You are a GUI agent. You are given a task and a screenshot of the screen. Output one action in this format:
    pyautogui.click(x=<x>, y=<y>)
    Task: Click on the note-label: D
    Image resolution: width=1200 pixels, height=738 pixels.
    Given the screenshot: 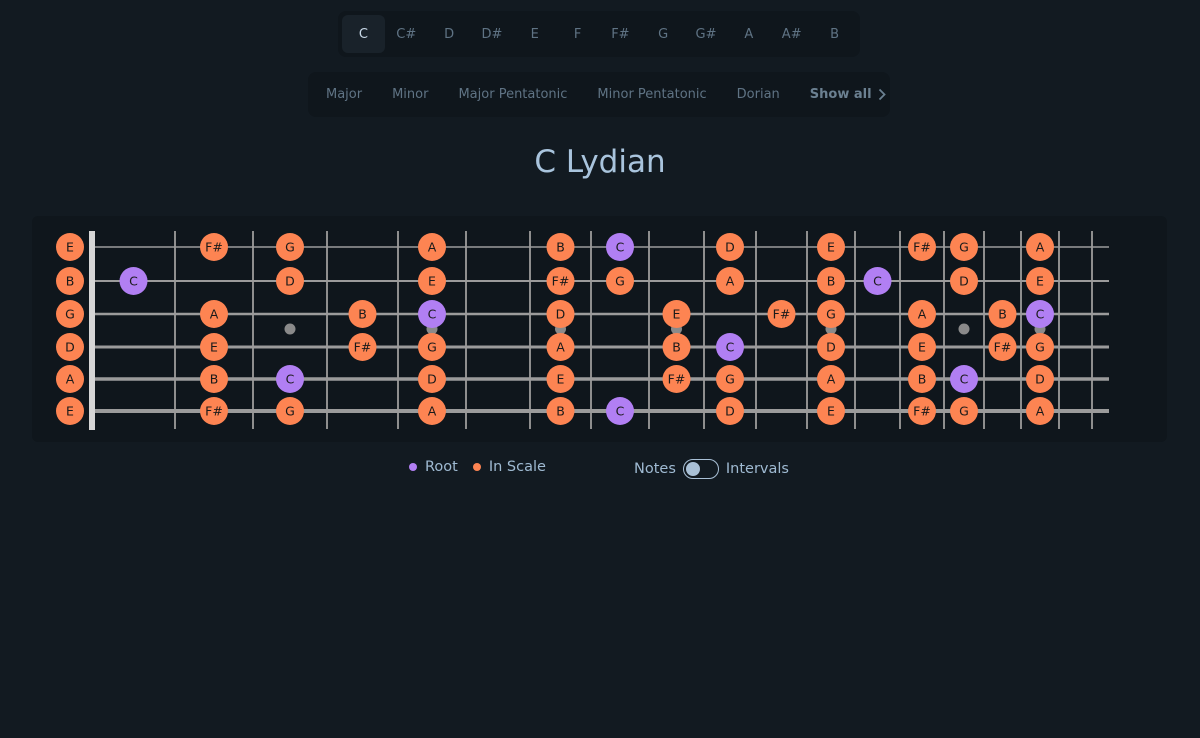 What is the action you would take?
    pyautogui.click(x=1040, y=379)
    